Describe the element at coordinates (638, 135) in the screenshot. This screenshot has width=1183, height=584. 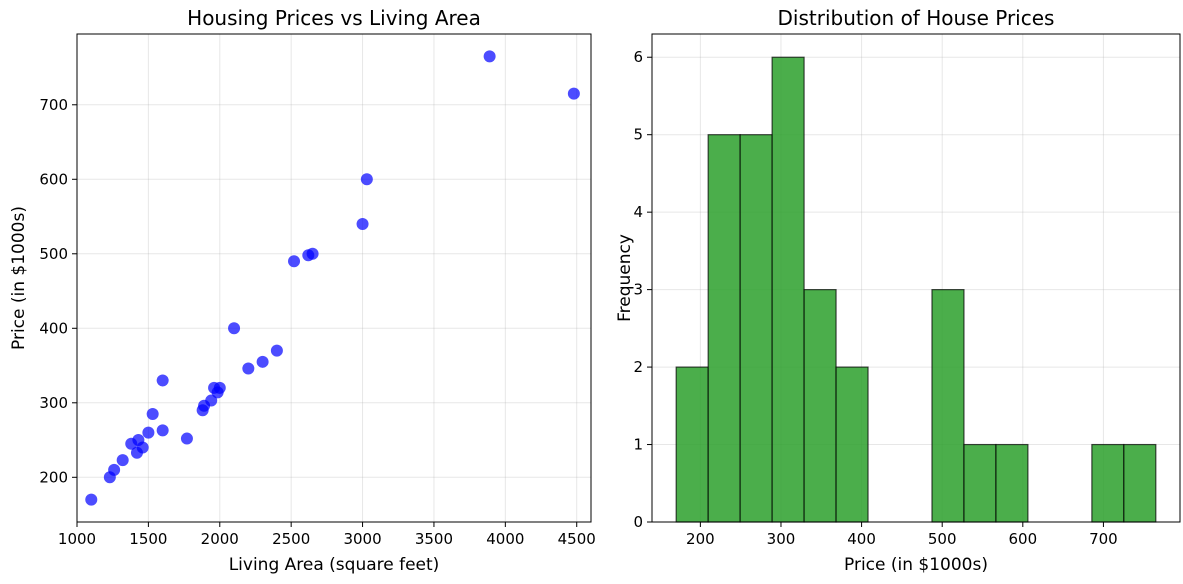
I see `histogram-y-tick-label: 5` at that location.